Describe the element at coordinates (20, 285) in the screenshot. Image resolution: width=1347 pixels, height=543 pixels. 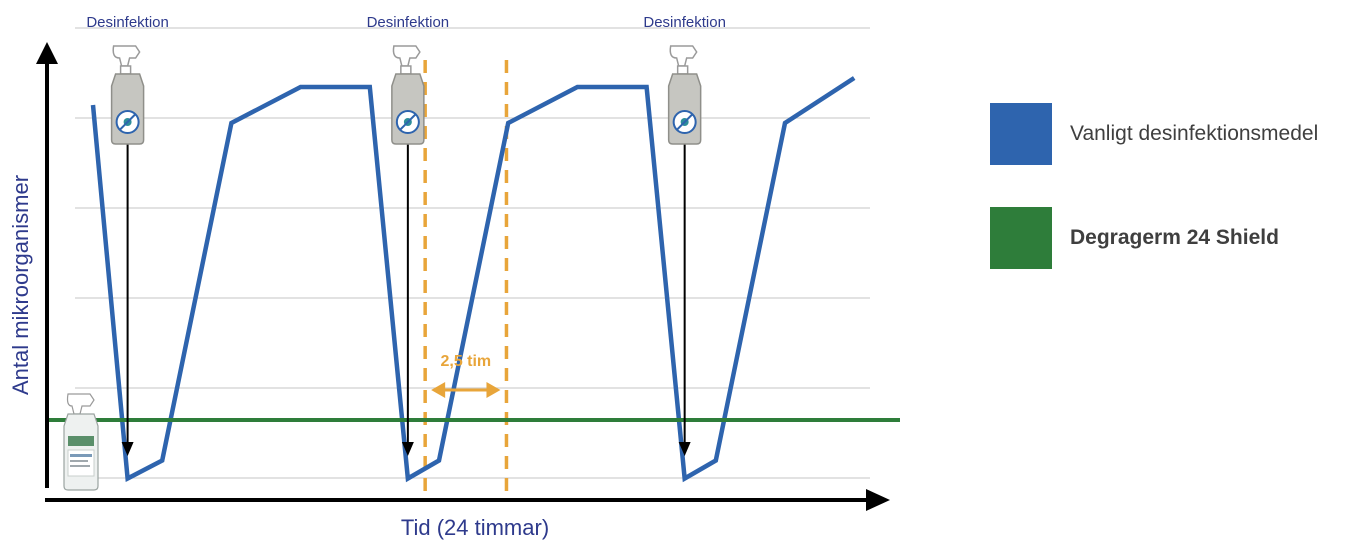
I see `y-axis-label: Antal mikroorganismer` at that location.